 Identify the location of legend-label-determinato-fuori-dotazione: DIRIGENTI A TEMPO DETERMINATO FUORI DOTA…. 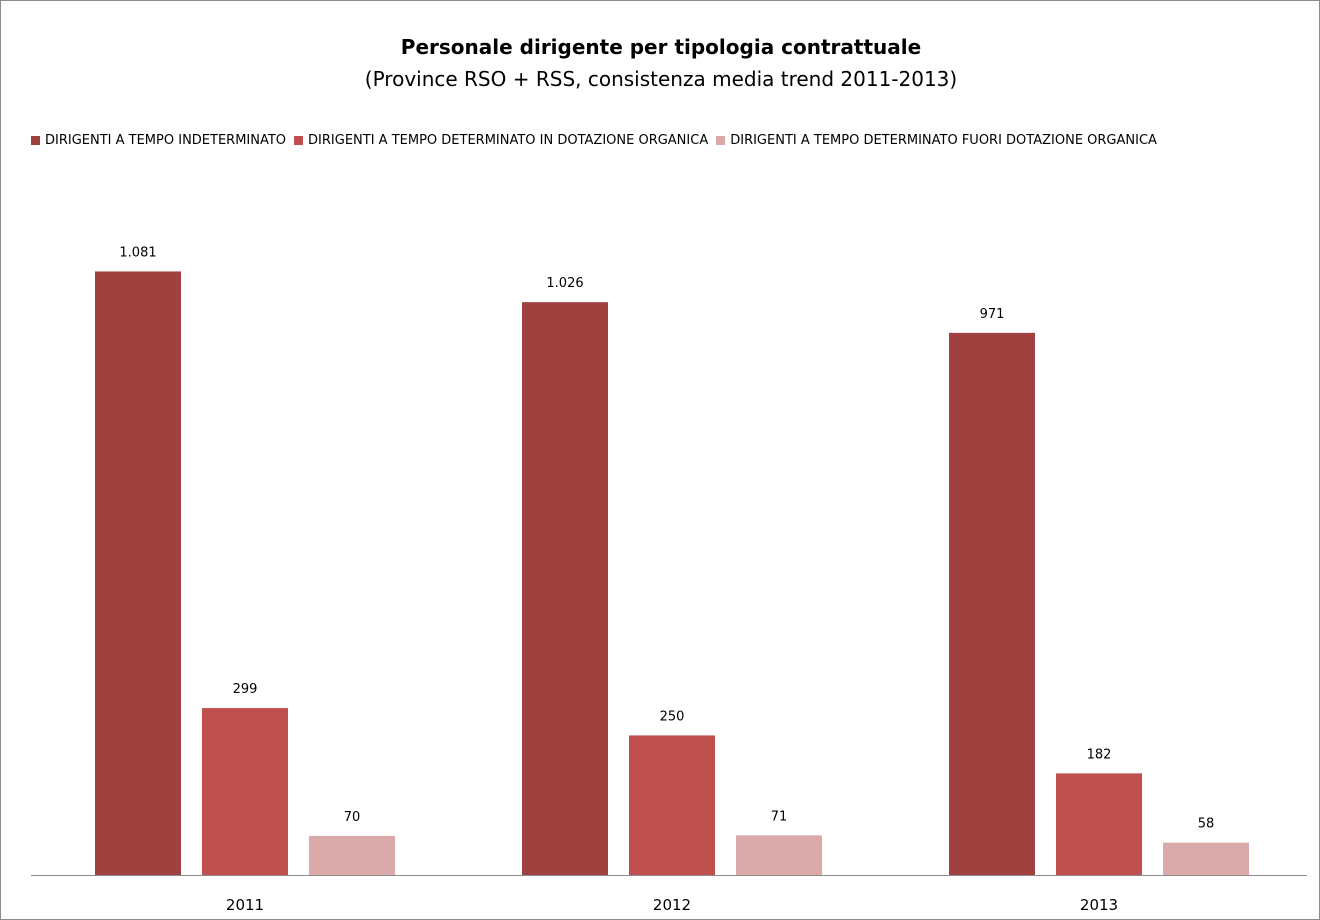
(943, 140).